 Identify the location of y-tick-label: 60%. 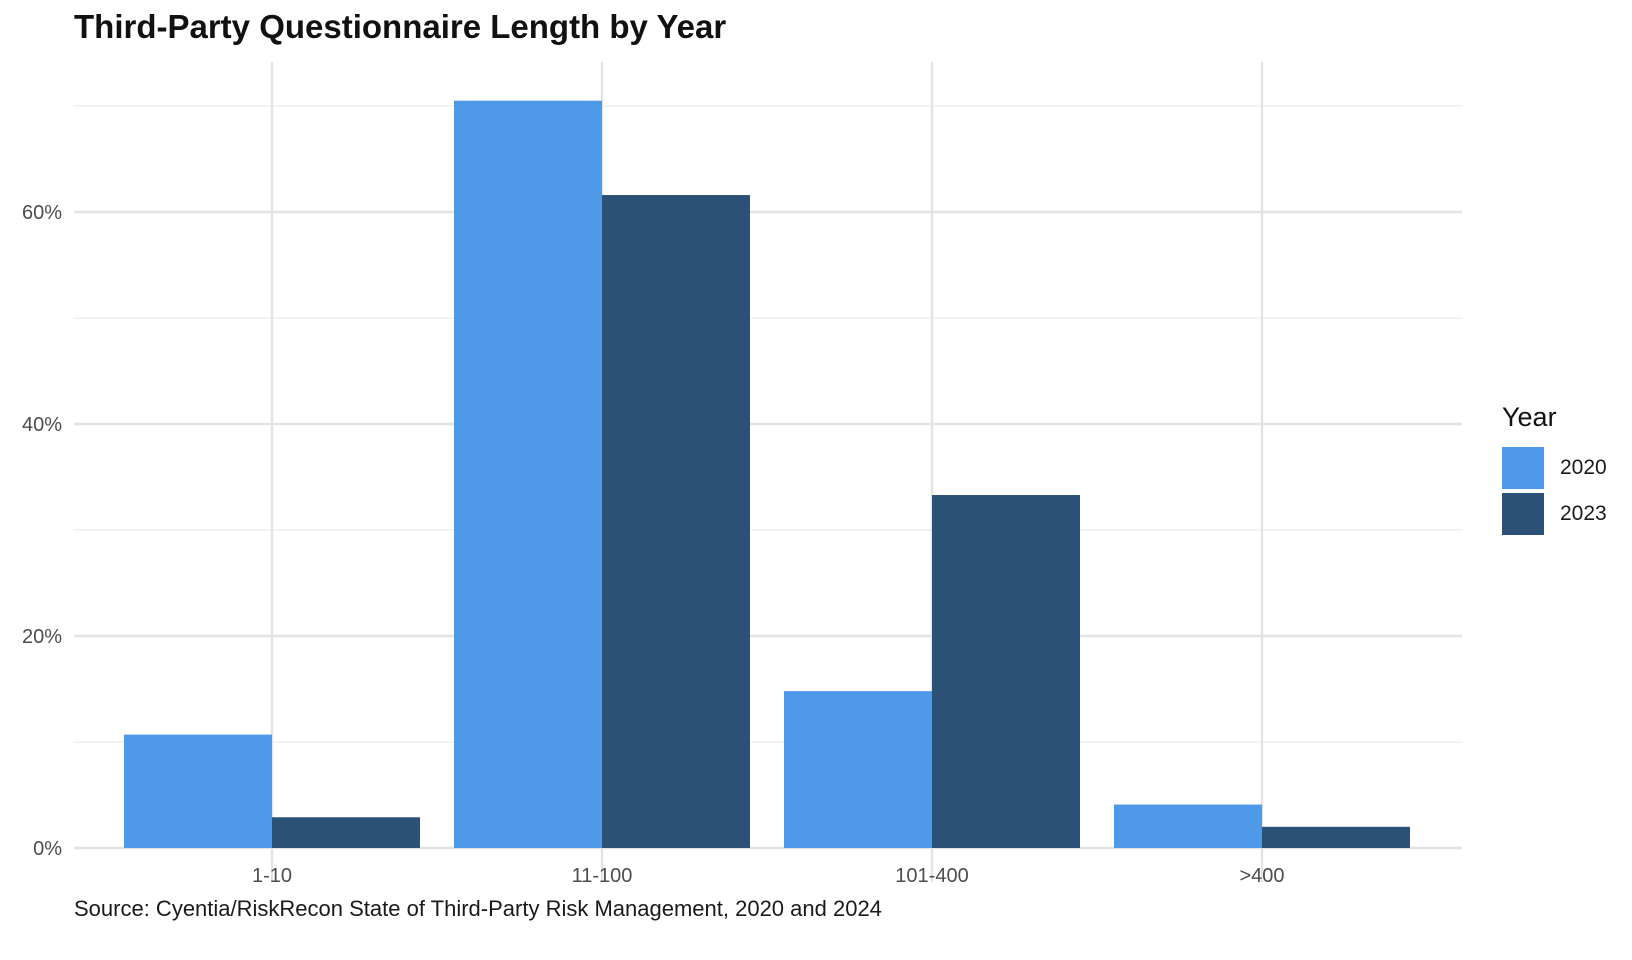
(42, 213).